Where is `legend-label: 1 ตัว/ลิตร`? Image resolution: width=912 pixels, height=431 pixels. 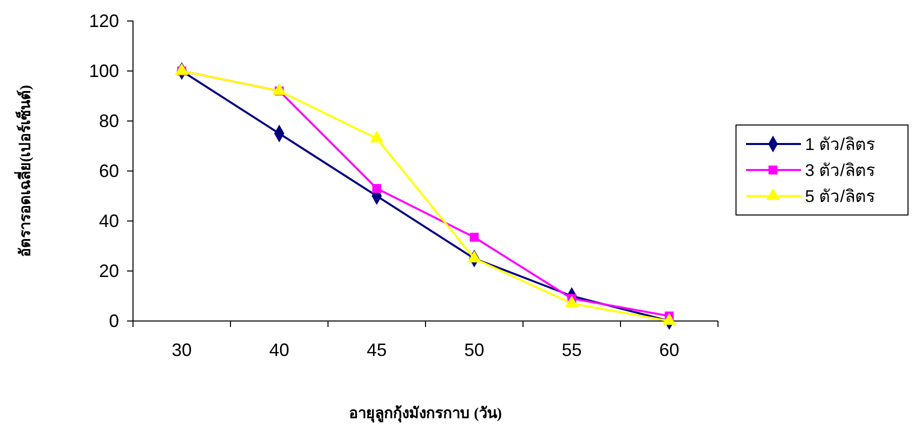
legend-label: 1 ตัว/ลิตร is located at coordinates (840, 144).